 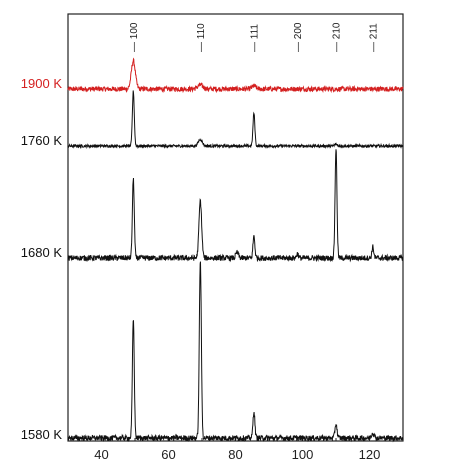 I want to click on peak-label: — 110, so click(x=201, y=37).